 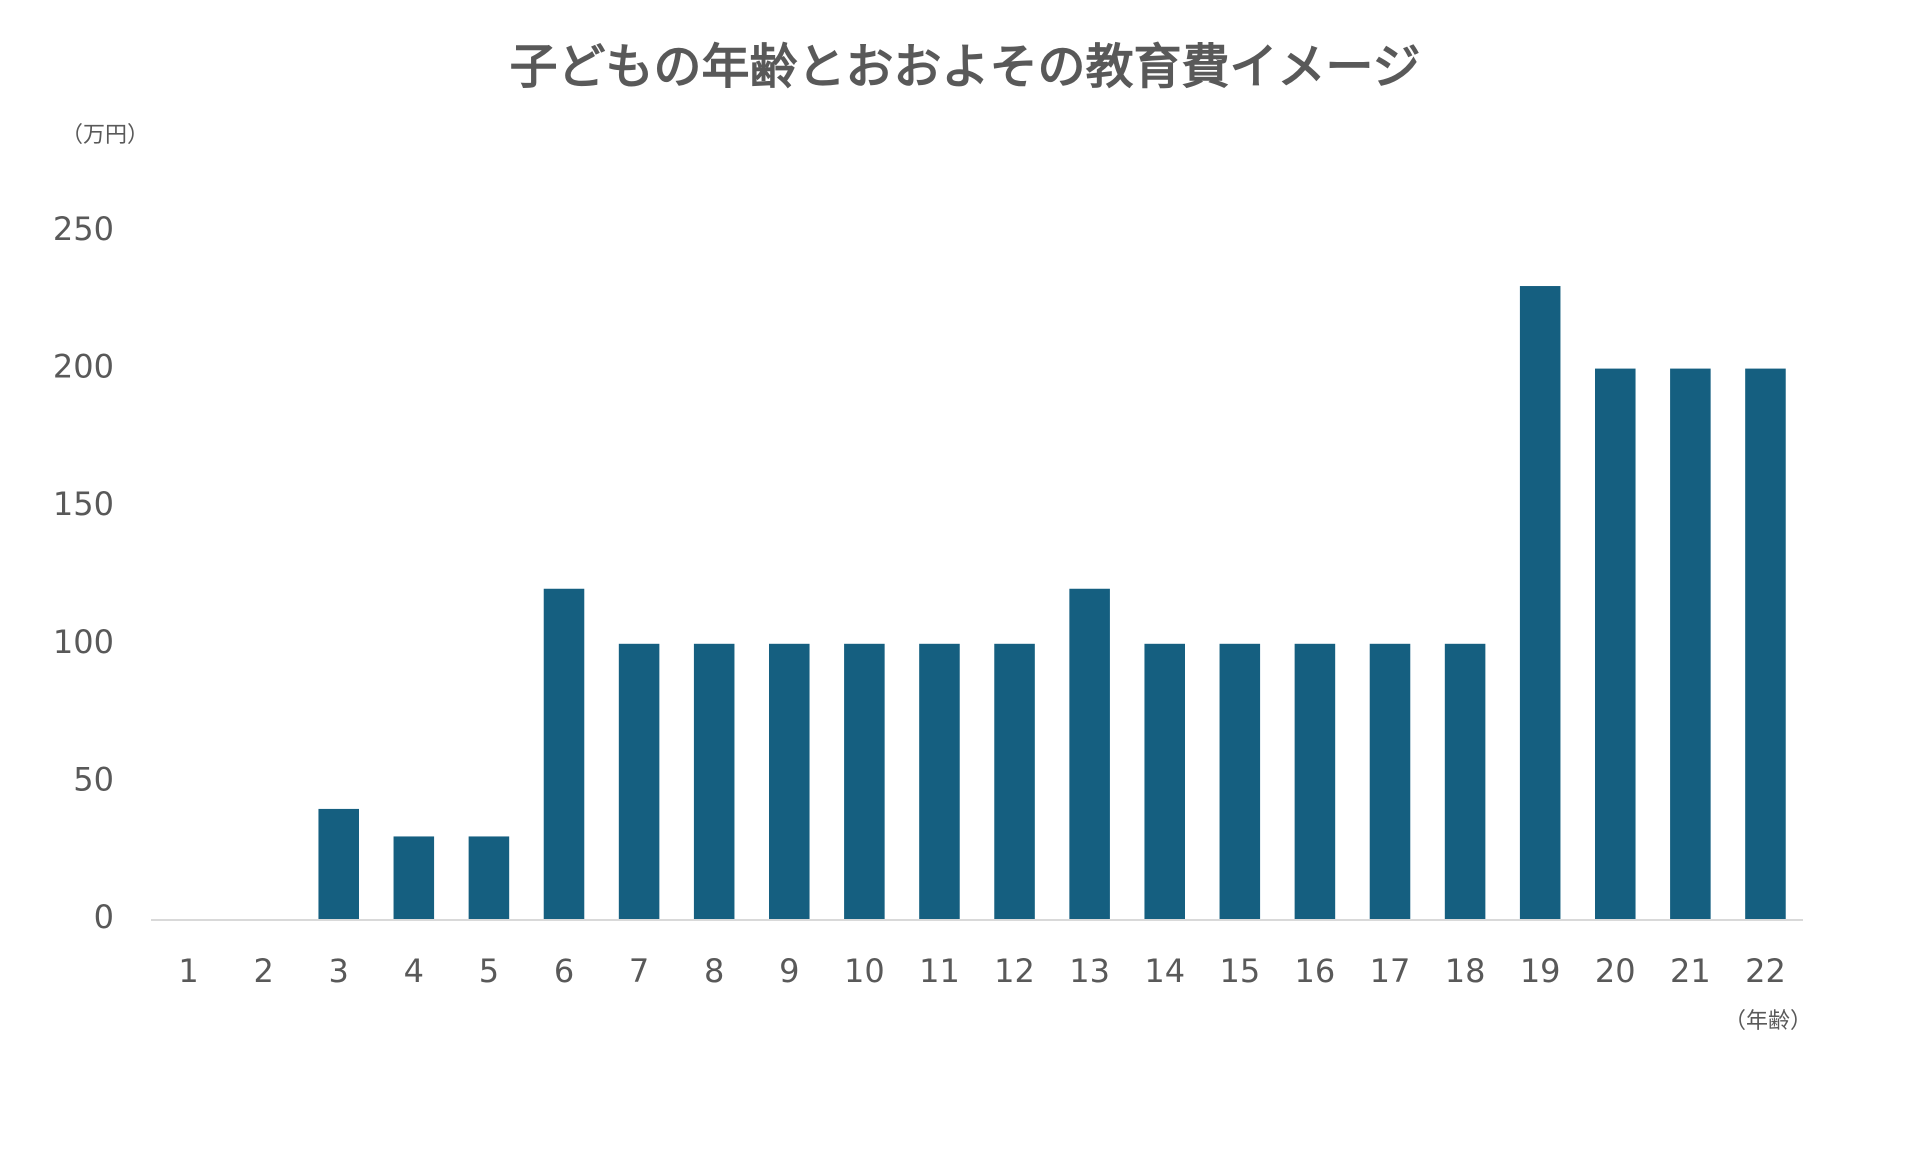 I want to click on x-tick-label: 17, so click(x=1390, y=971).